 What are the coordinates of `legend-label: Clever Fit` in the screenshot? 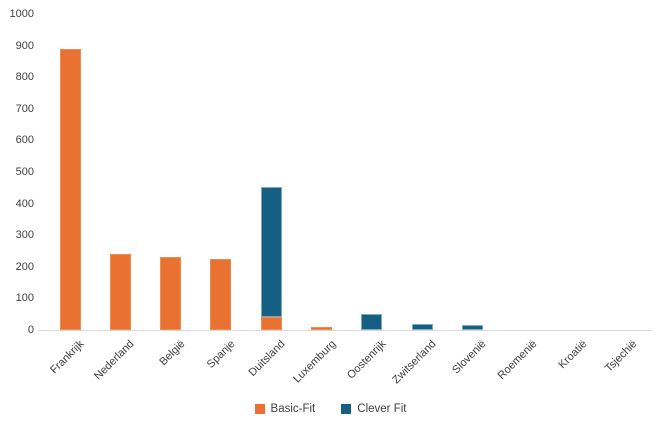 It's located at (382, 409).